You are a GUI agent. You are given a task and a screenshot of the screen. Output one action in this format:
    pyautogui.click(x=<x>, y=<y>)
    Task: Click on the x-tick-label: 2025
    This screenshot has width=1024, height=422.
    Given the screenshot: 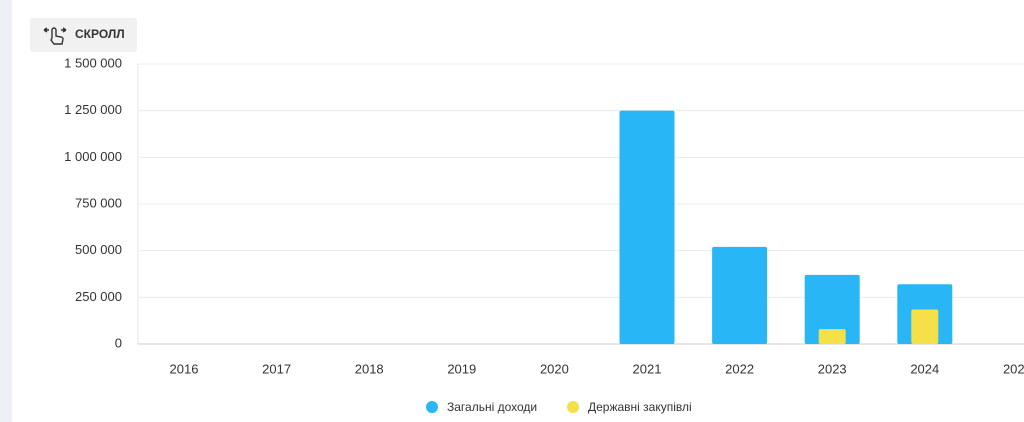 What is the action you would take?
    pyautogui.click(x=1013, y=368)
    